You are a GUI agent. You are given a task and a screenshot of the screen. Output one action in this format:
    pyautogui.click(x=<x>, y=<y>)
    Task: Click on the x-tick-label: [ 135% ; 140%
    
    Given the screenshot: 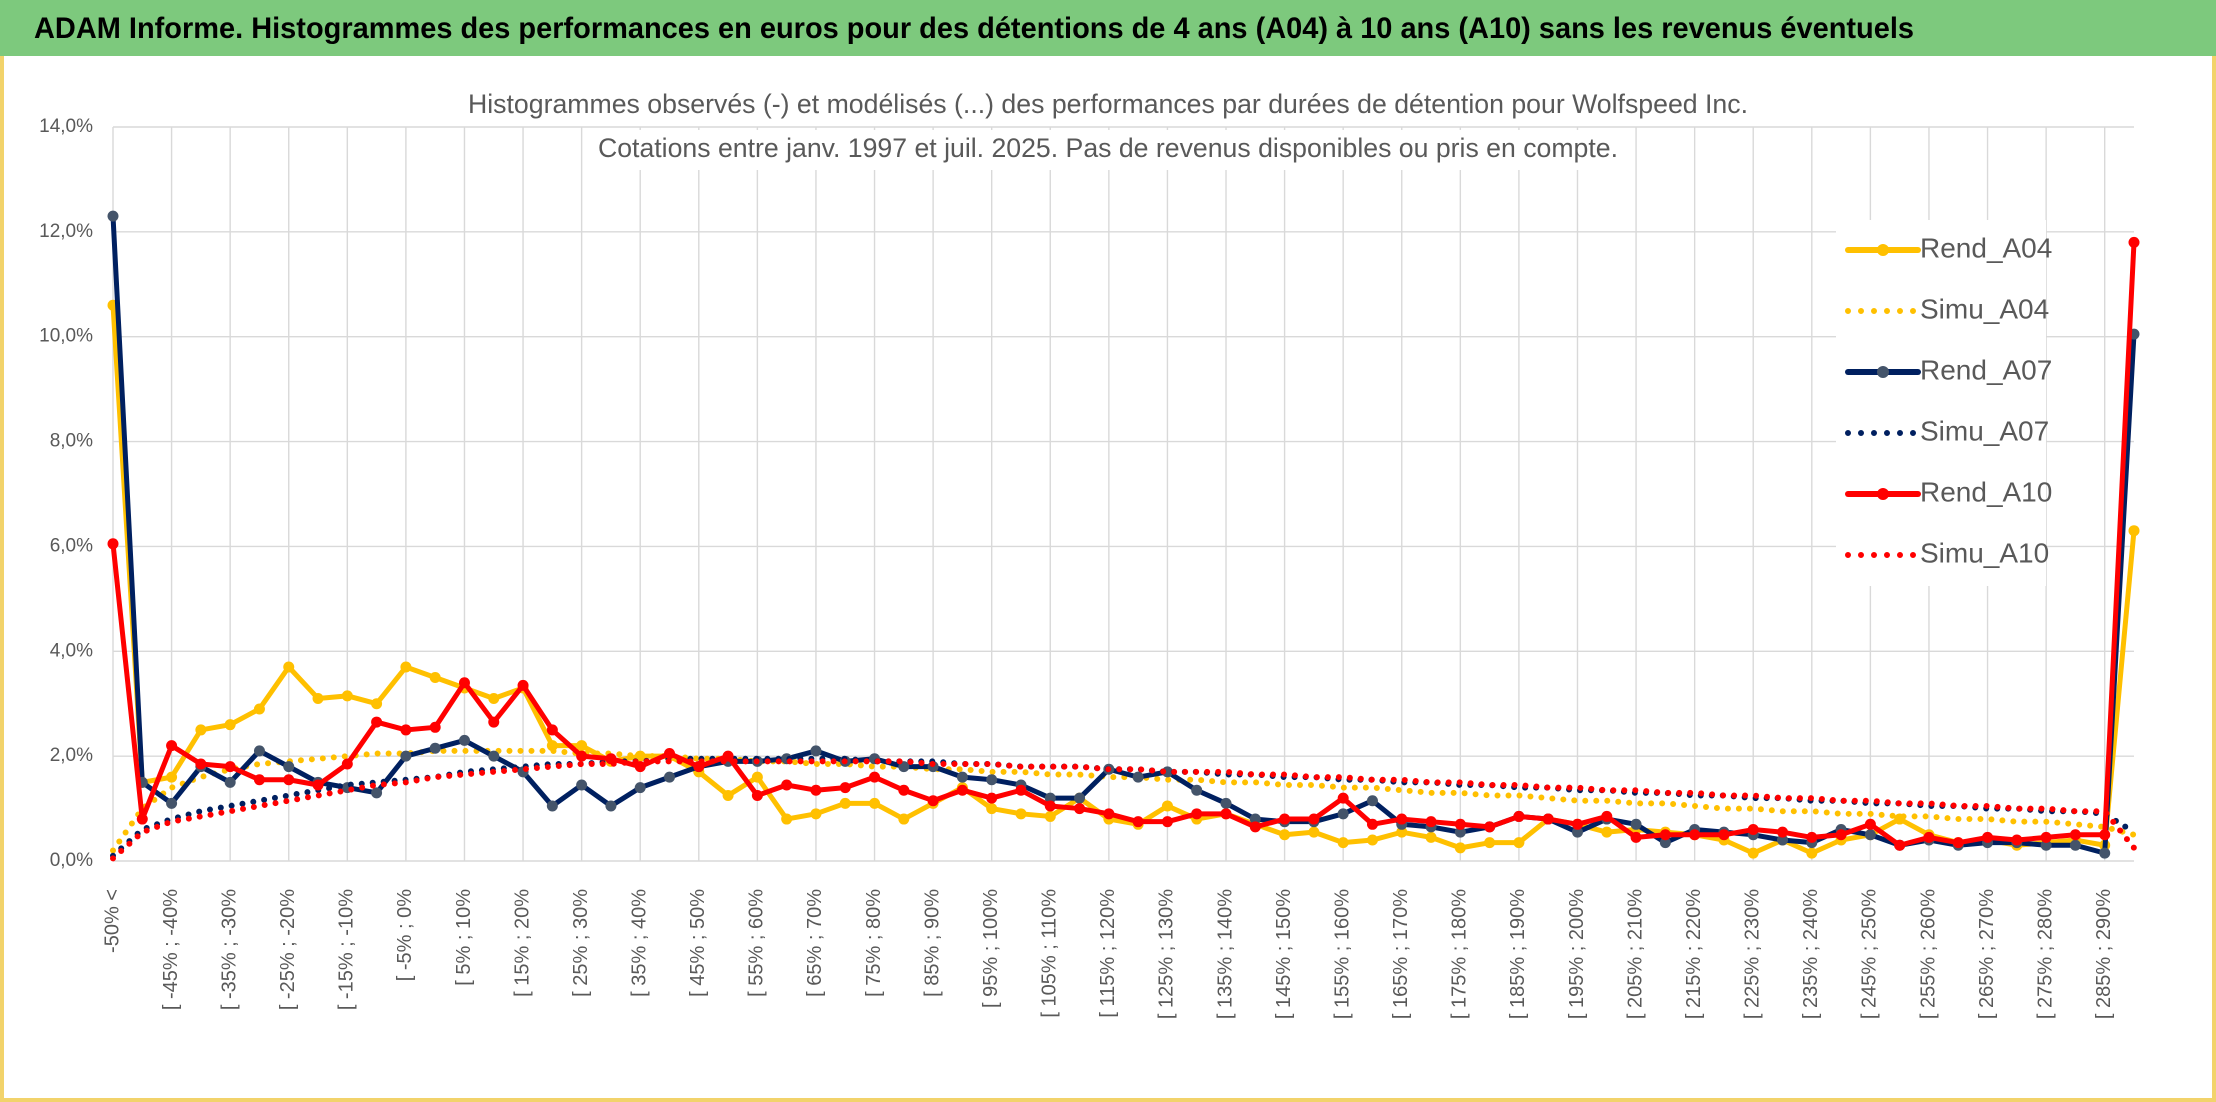 What is the action you would take?
    pyautogui.click(x=1225, y=954)
    